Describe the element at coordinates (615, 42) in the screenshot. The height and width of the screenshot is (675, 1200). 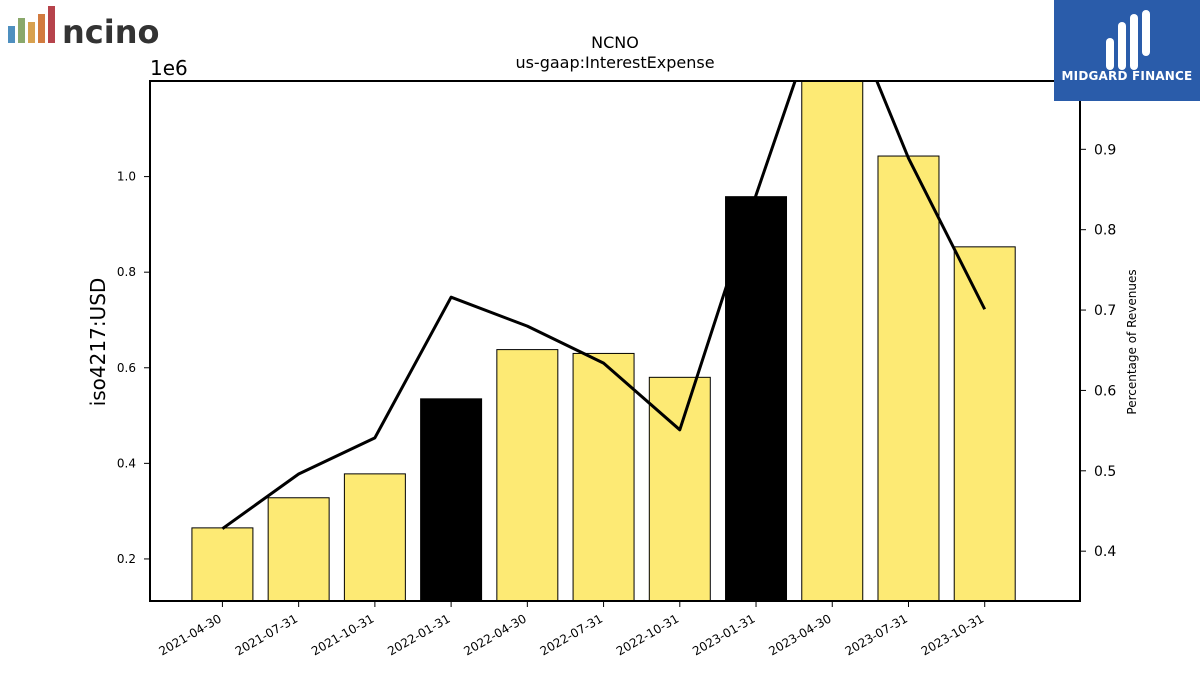
I see `chart-title: NCNO` at that location.